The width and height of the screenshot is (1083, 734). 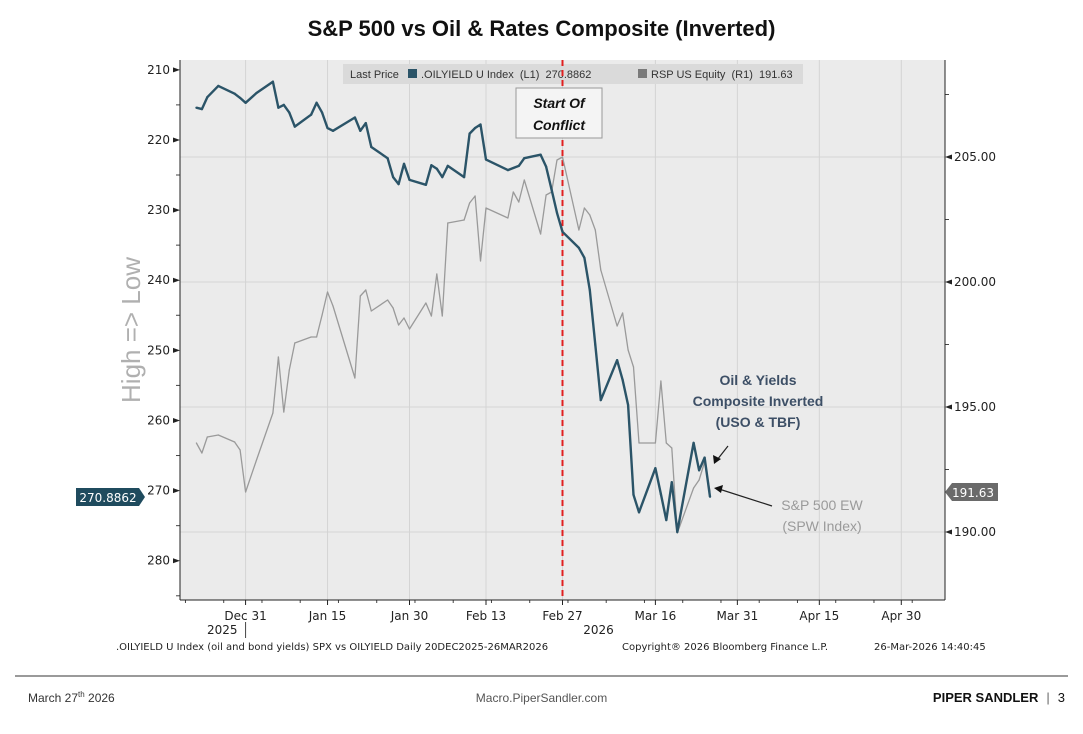 What do you see at coordinates (743, 496) in the screenshot?
I see `arrow-spw-icon` at bounding box center [743, 496].